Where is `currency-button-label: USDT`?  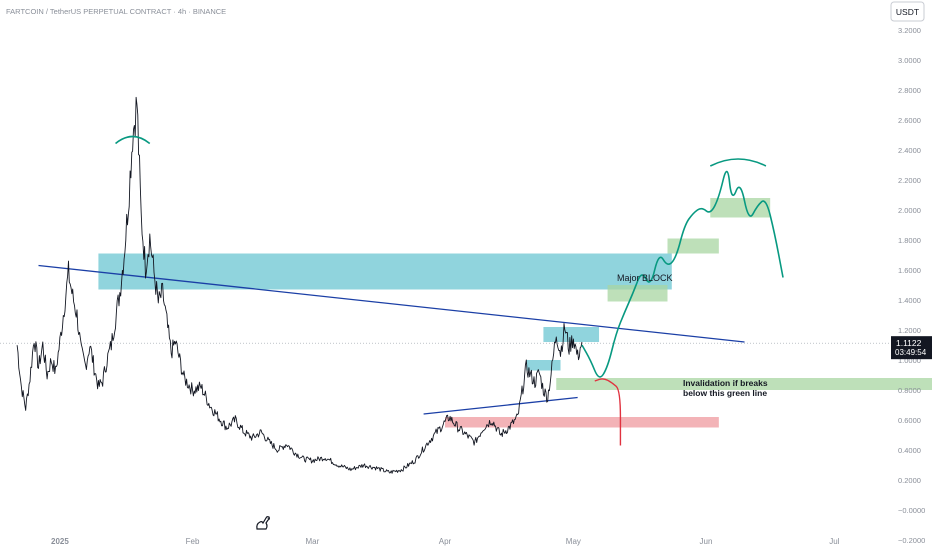 currency-button-label: USDT is located at coordinates (907, 12).